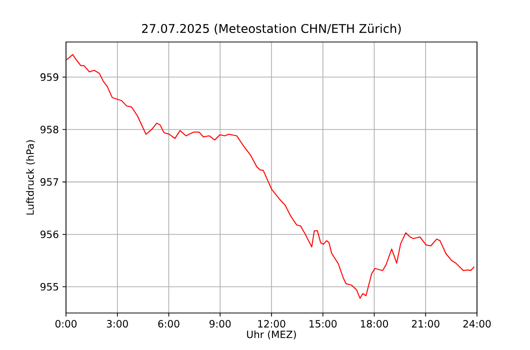  What do you see at coordinates (323, 324) in the screenshot?
I see `x-tick-label: 15:00` at bounding box center [323, 324].